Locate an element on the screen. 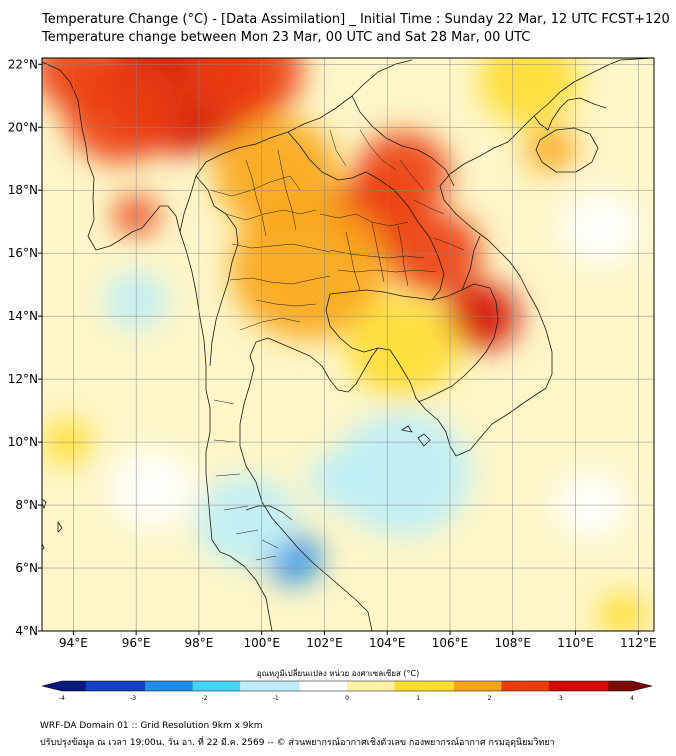  y-axis-ticks: 4°N 6°N 8°N 10°N 12°N 14°N 16°N 18°N 20°N 22°N is located at coordinates (25, 347).